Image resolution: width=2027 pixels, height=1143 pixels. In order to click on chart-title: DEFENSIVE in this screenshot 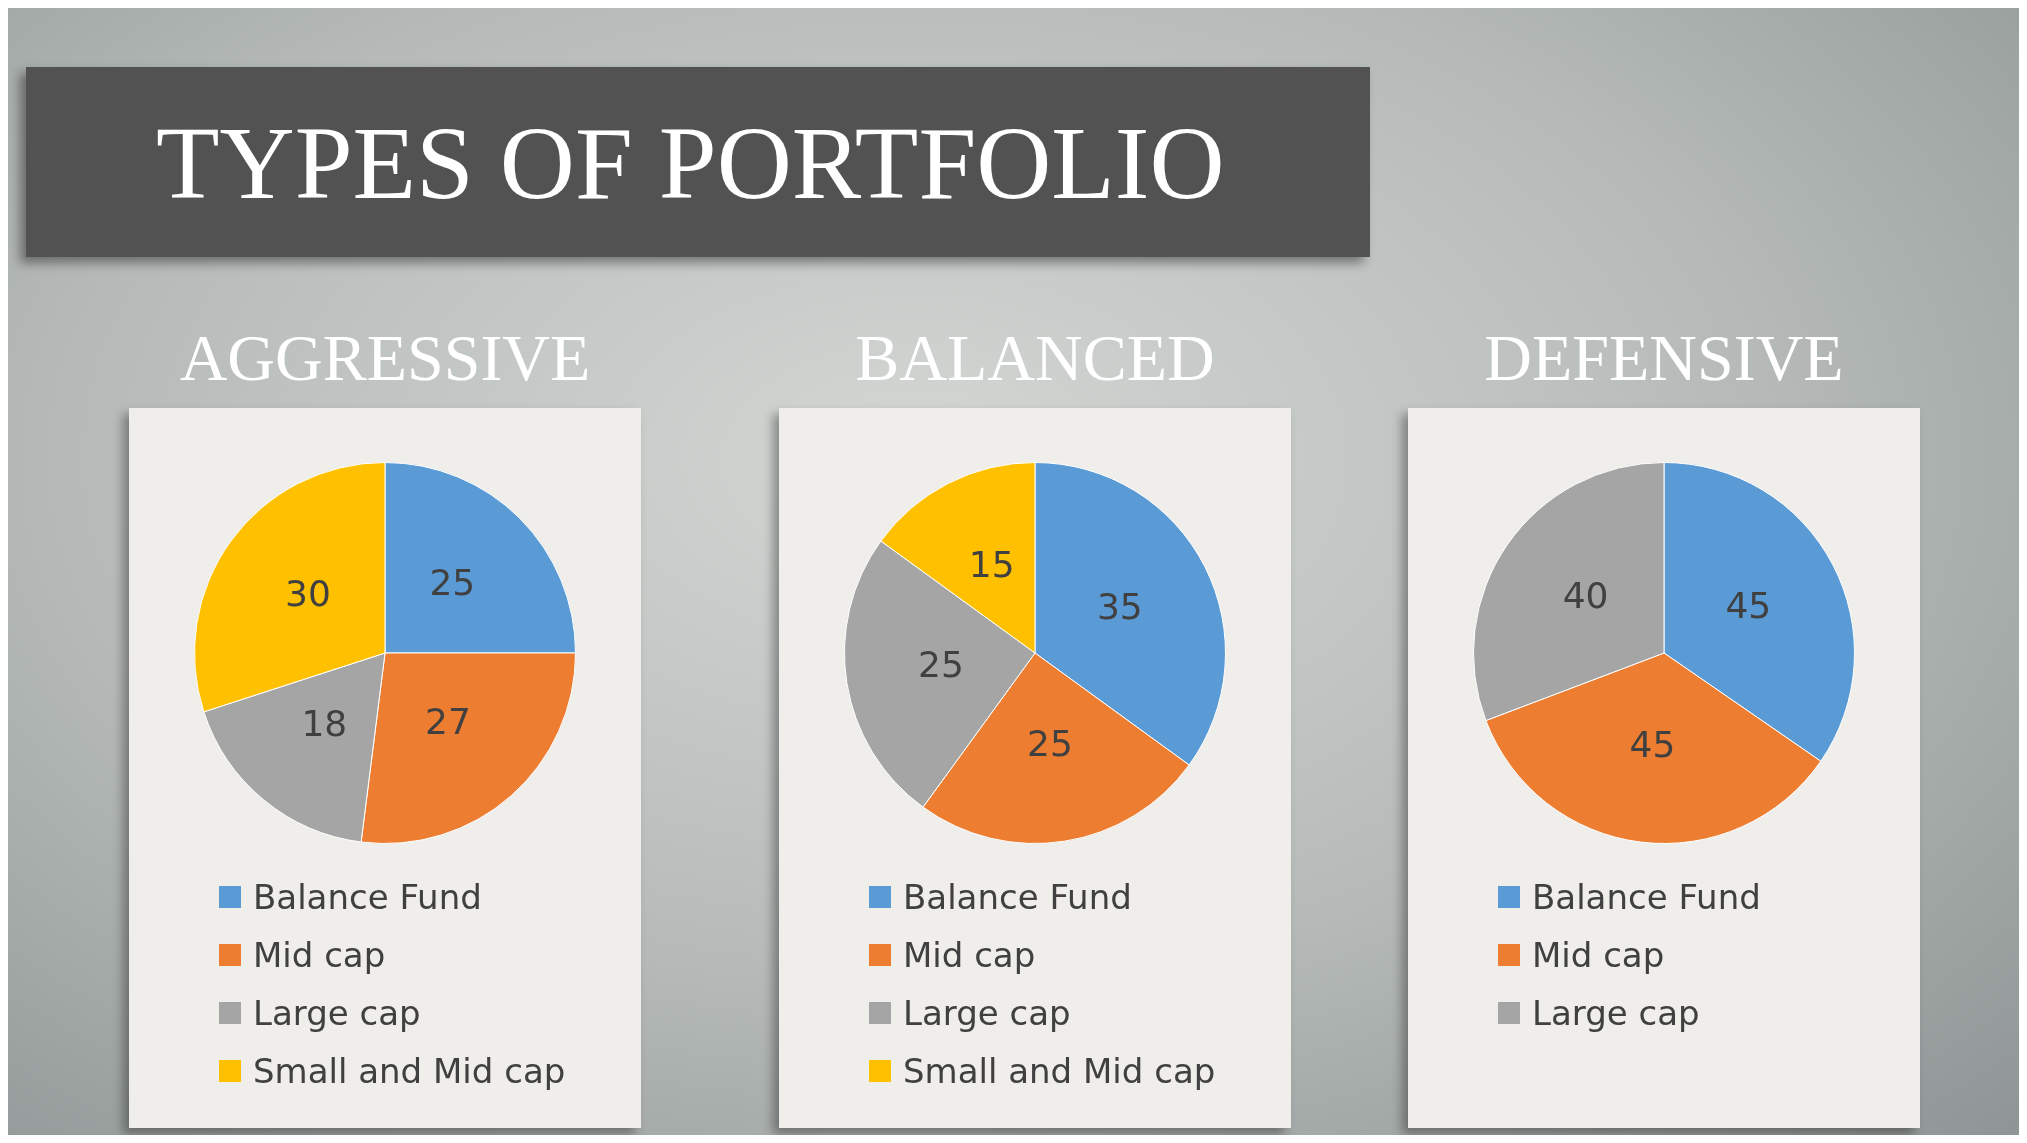, I will do `click(1664, 358)`.